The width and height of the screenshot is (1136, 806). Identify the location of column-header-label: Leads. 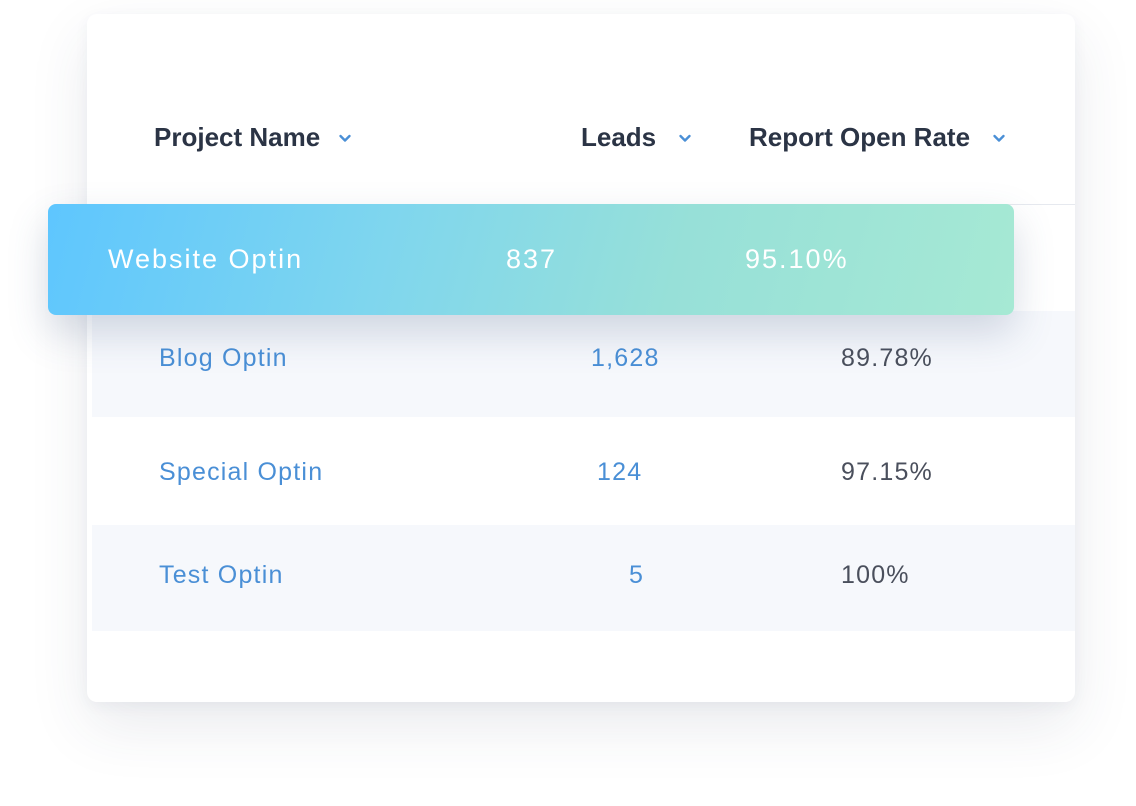
(619, 137).